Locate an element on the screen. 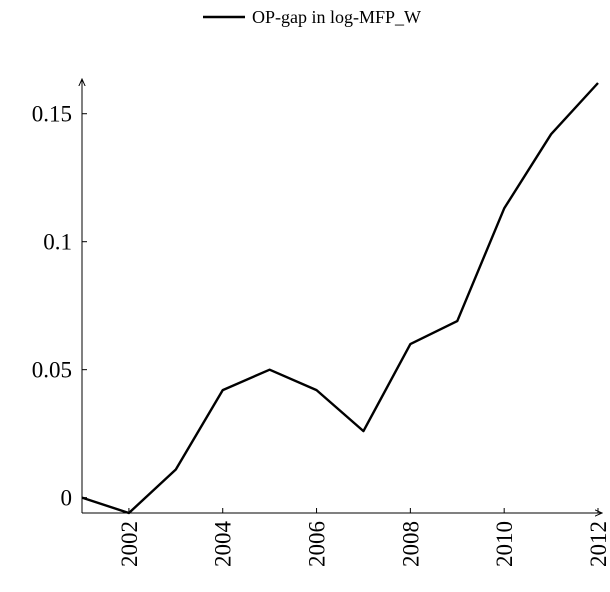 The image size is (610, 592). y-tick-label: 0.1 is located at coordinates (57, 242).